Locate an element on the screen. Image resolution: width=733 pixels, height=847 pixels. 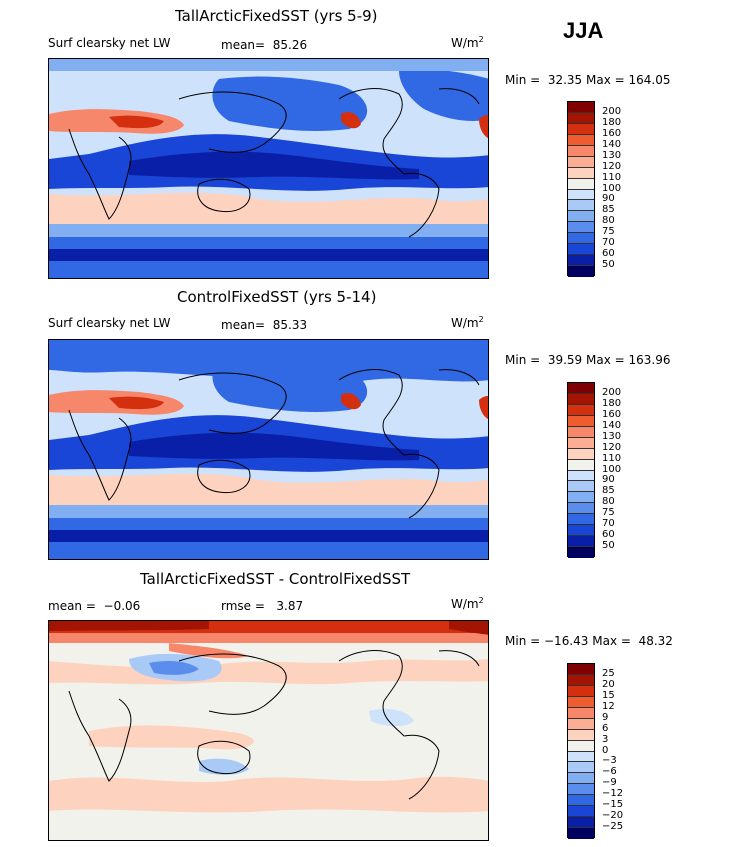
panel2-sahara-core is located at coordinates (136, 403).